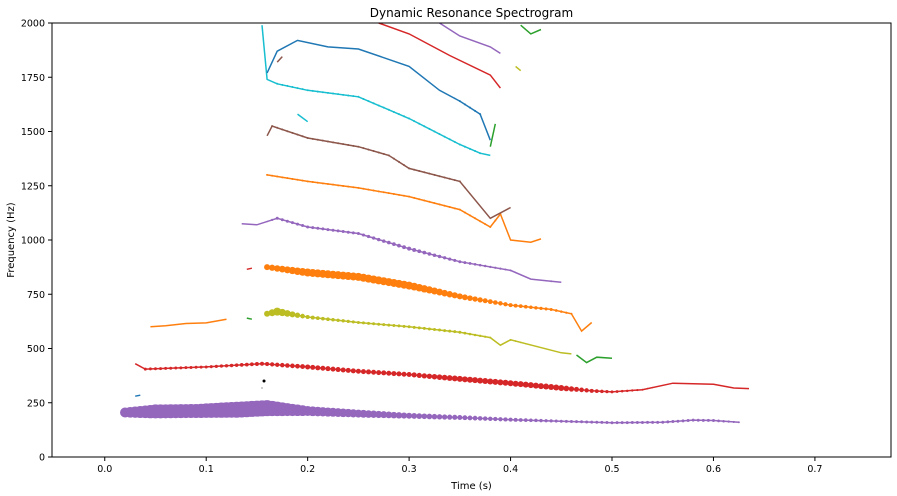  What do you see at coordinates (471, 13) in the screenshot?
I see `chart-title: Dynamic Resonance Spectrogram` at bounding box center [471, 13].